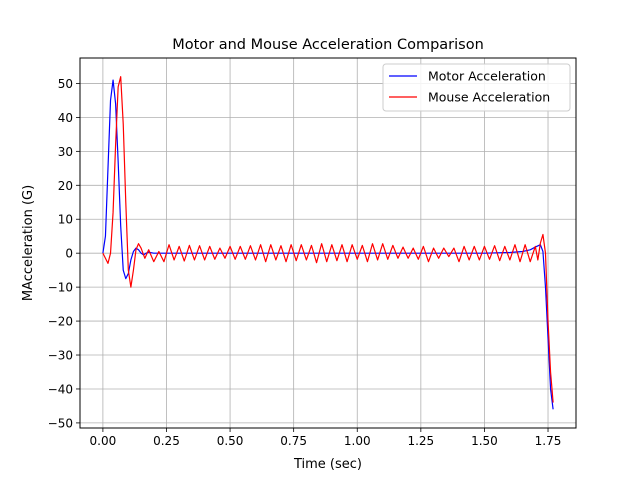 This screenshot has height=480, width=640. I want to click on x-tick-label: 1.00, so click(357, 441).